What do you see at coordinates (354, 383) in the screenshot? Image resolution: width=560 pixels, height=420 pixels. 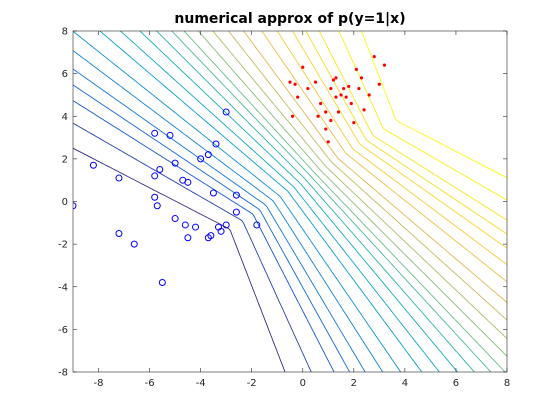 I see `x-tick-label: 2` at bounding box center [354, 383].